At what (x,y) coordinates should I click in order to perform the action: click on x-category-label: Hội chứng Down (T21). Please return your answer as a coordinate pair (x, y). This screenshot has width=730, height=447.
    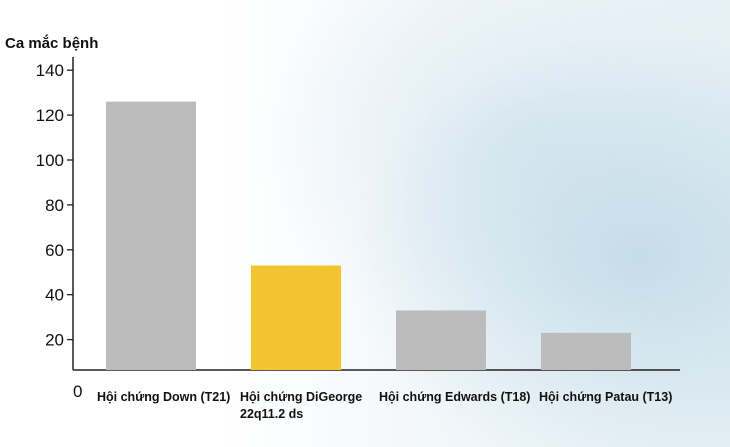
    Looking at the image, I should click on (163, 397).